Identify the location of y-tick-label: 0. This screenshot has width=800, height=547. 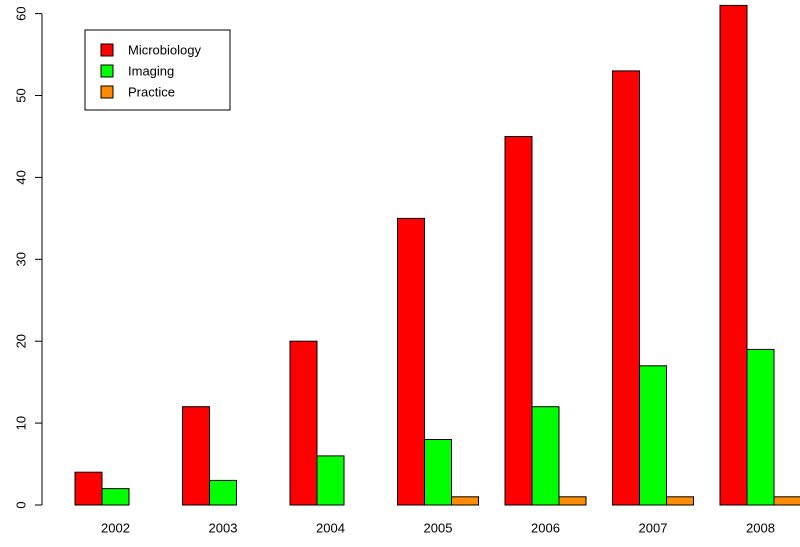
(21, 504).